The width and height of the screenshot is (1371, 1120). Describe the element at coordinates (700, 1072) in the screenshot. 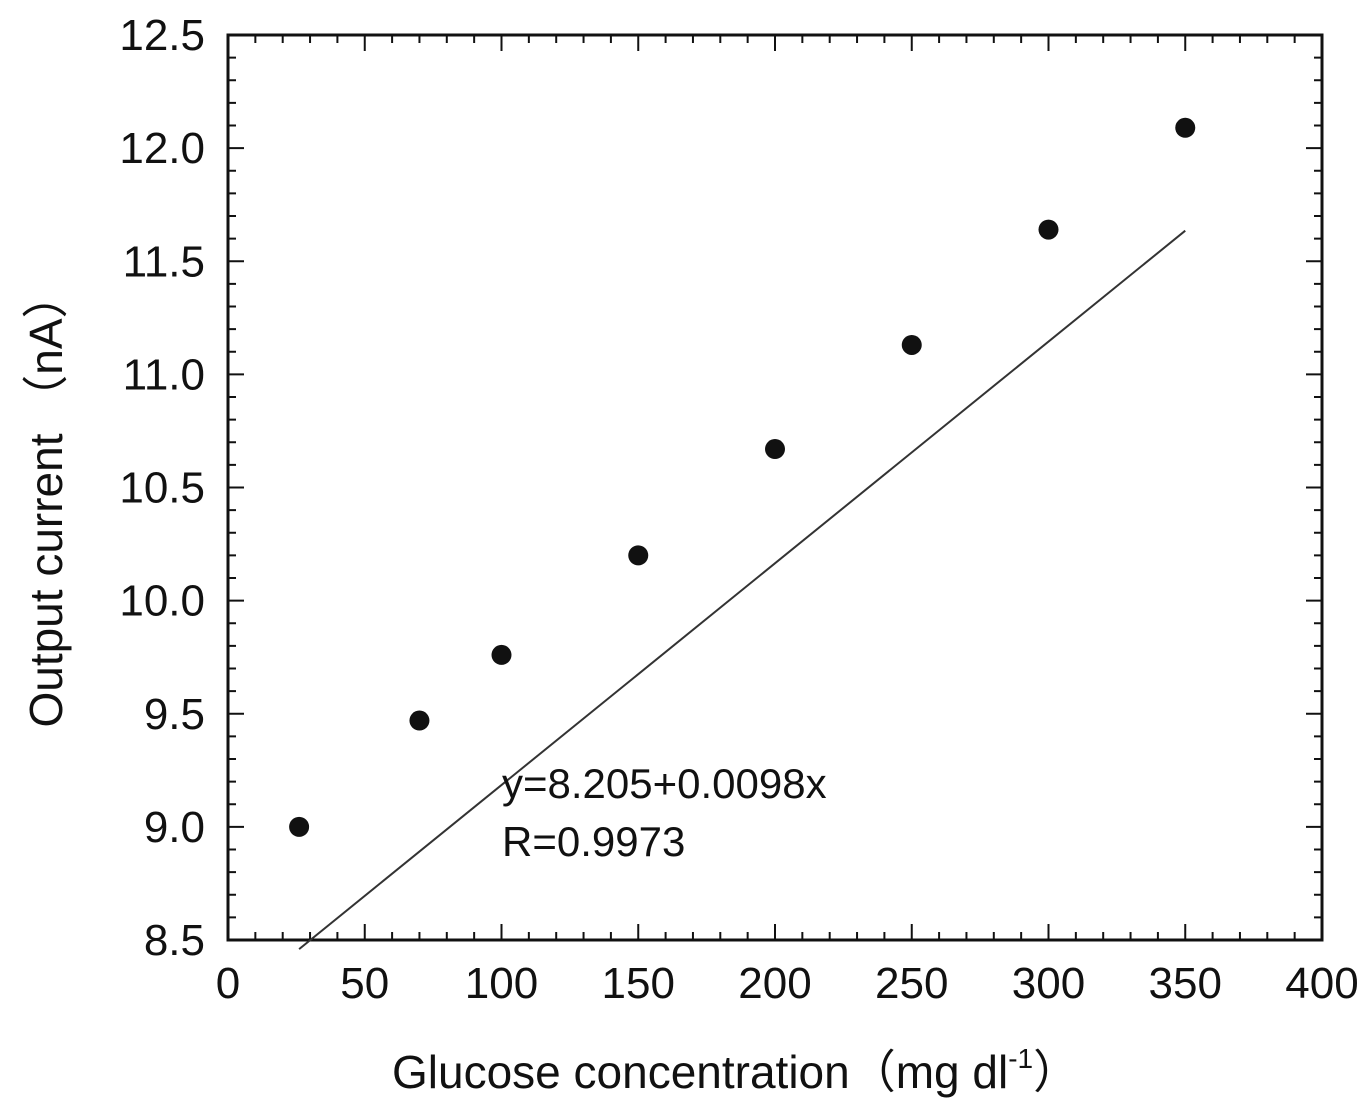

I see `x-axis-title-main: Glucose concentration（mg dl` at that location.